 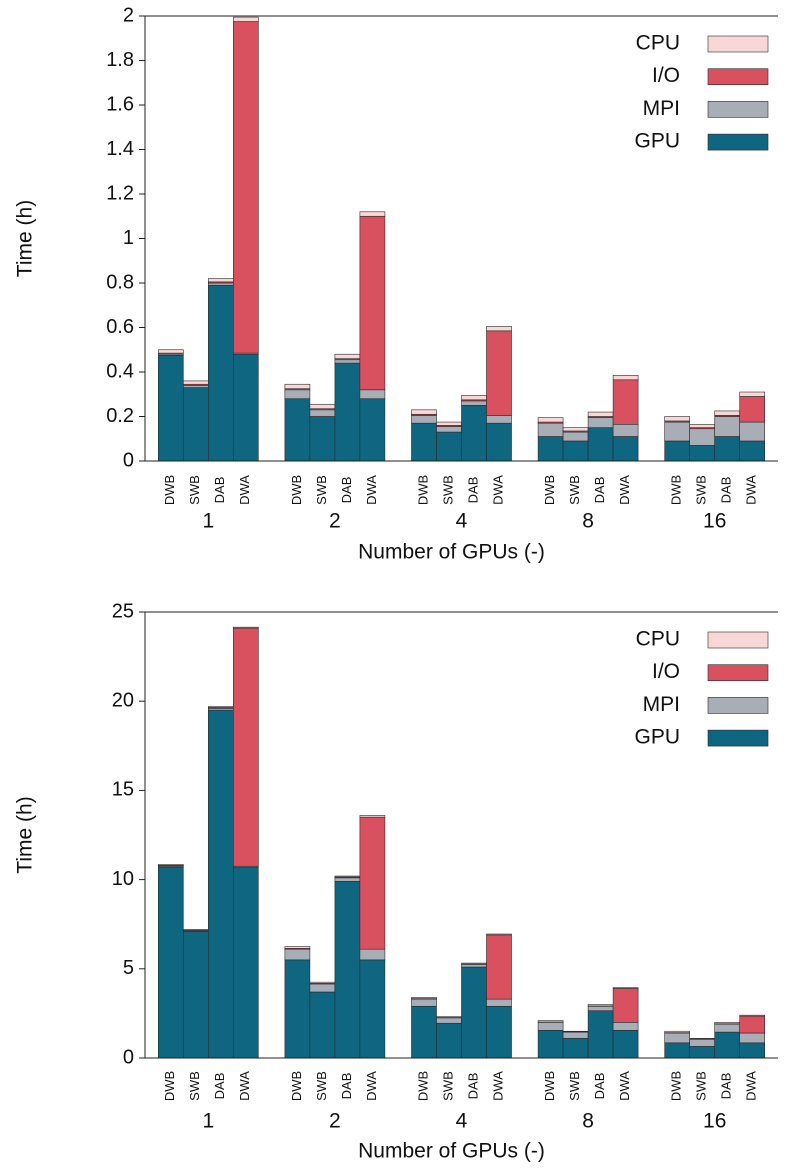 I want to click on y-tick-label: 1.4, so click(x=120, y=149).